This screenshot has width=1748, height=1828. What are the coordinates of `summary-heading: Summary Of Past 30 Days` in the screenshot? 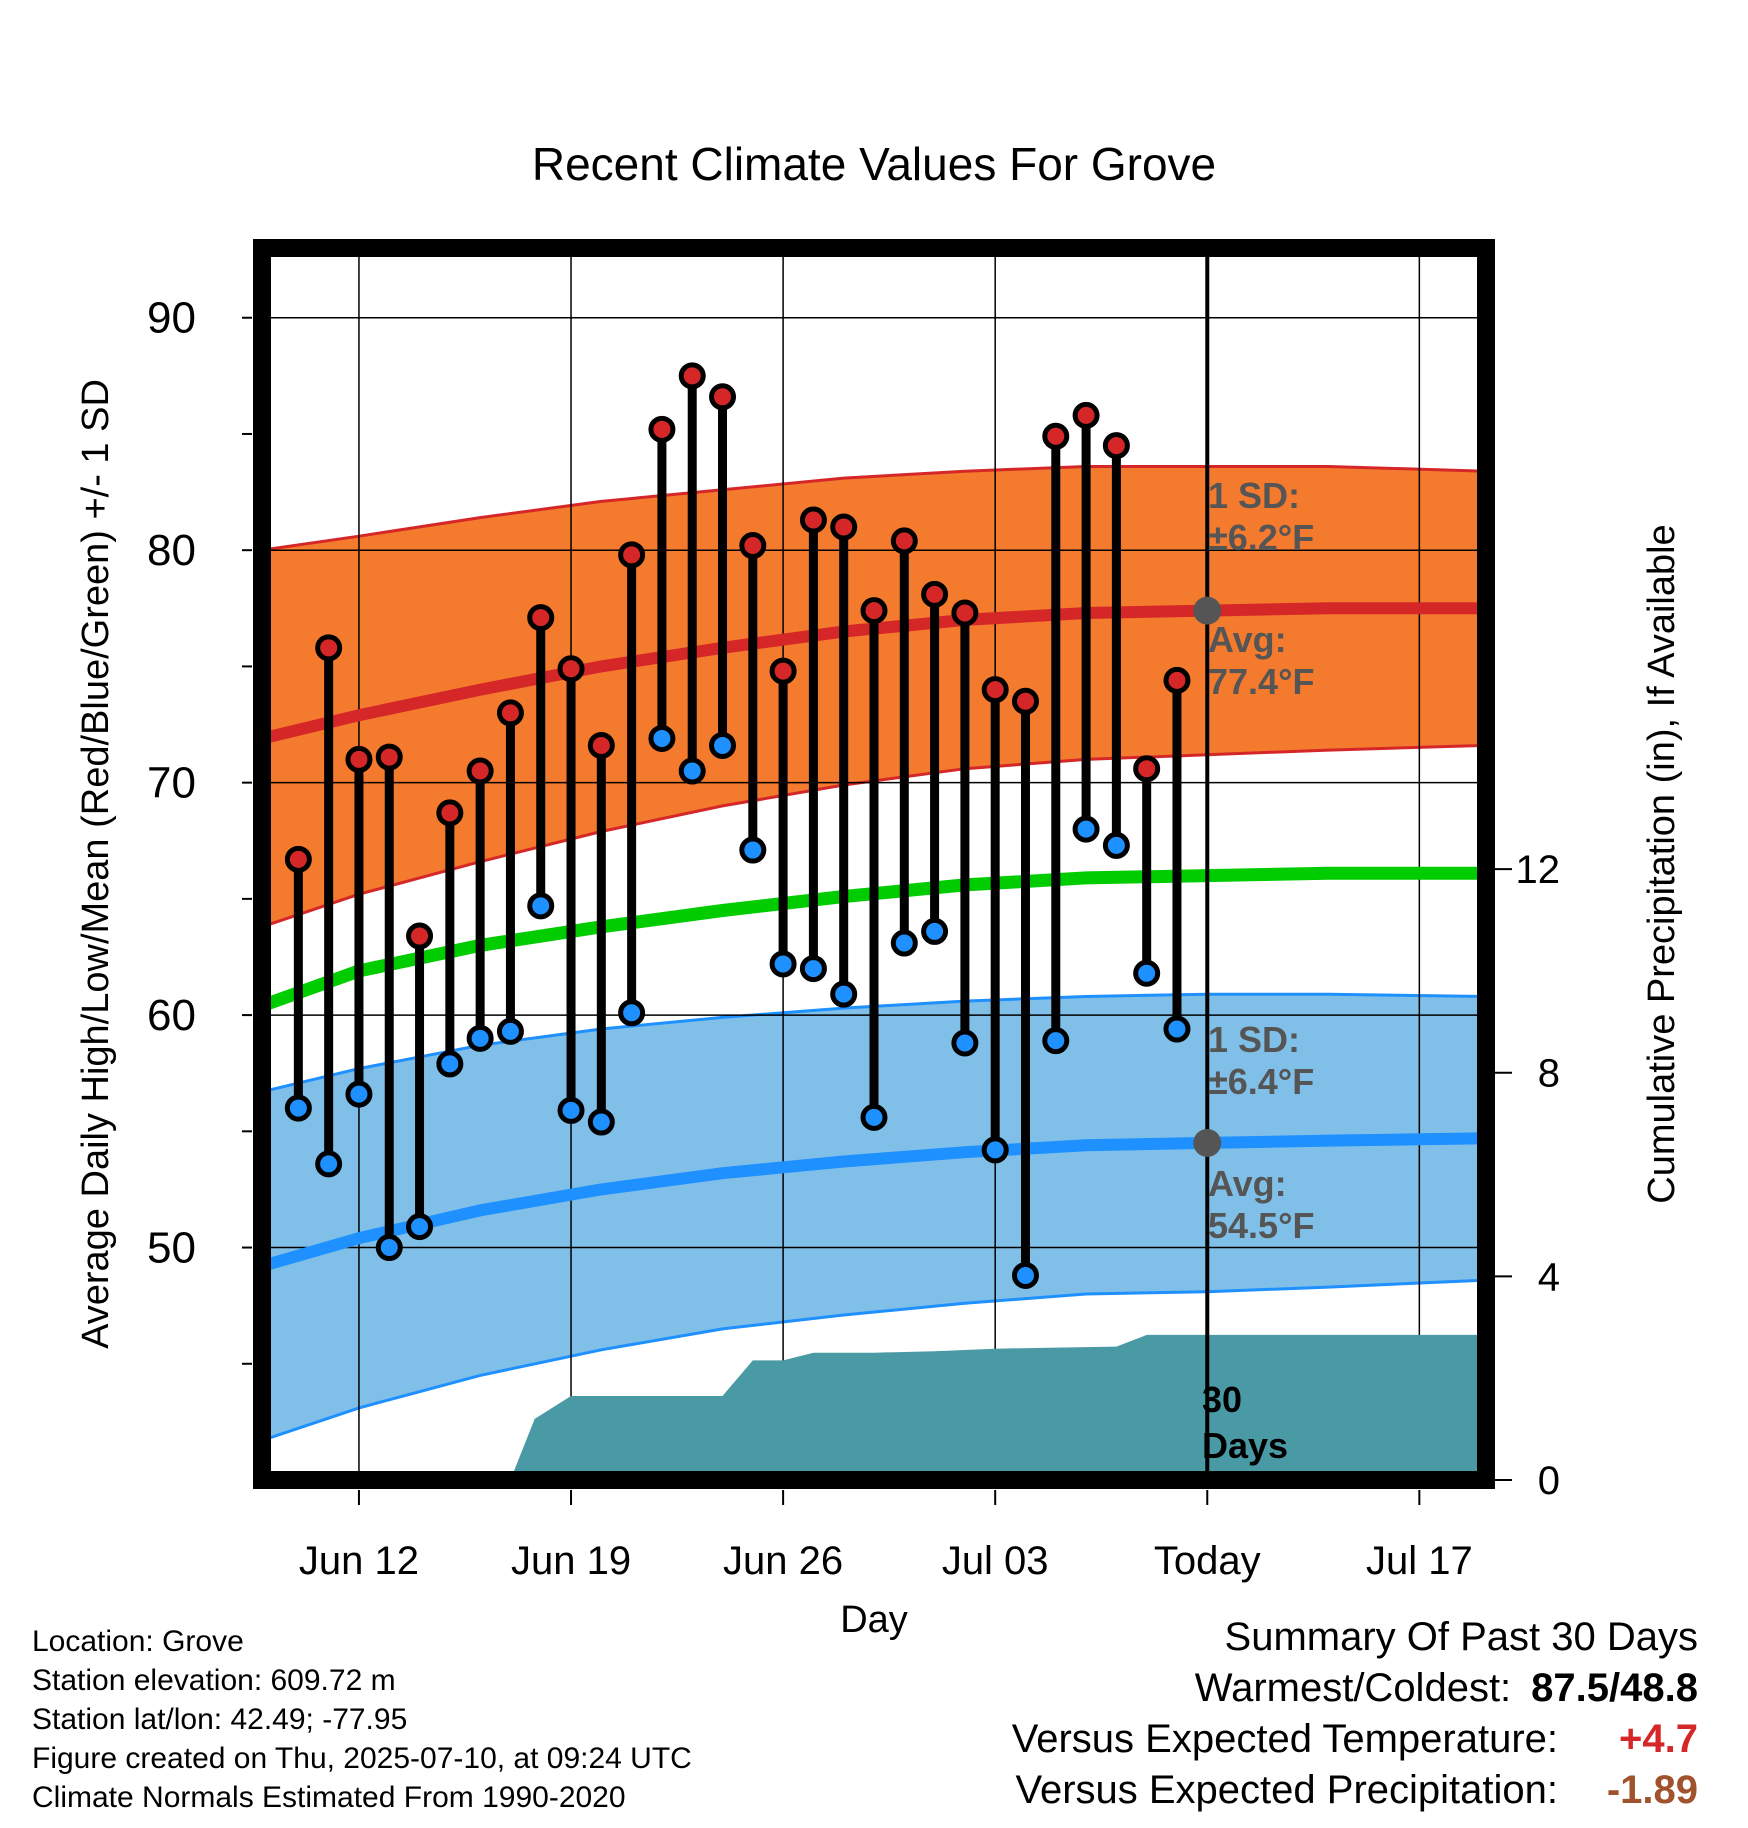 It's located at (1461, 1637).